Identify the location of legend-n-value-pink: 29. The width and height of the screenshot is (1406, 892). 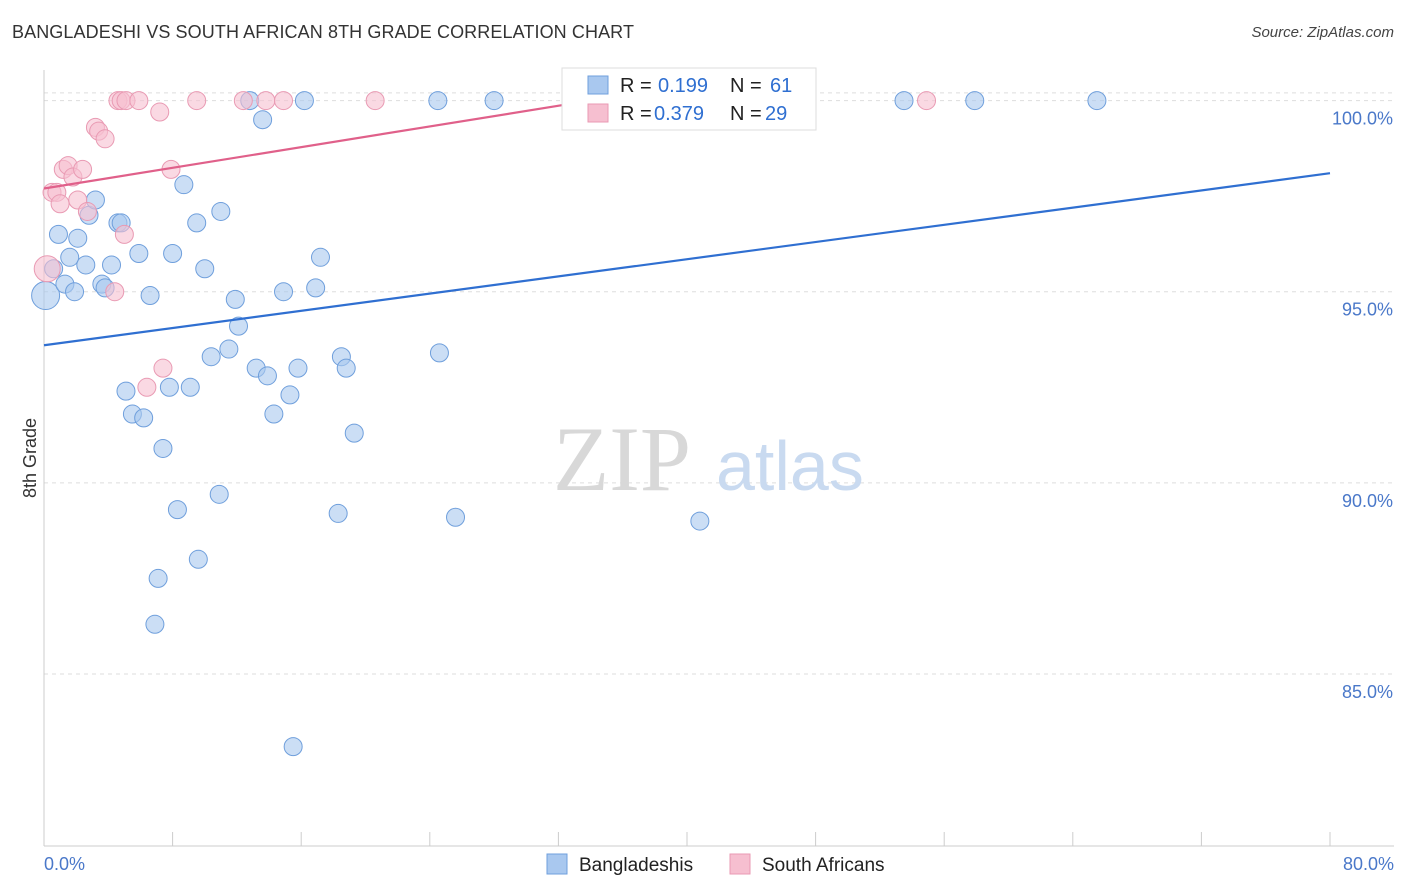
(776, 114).